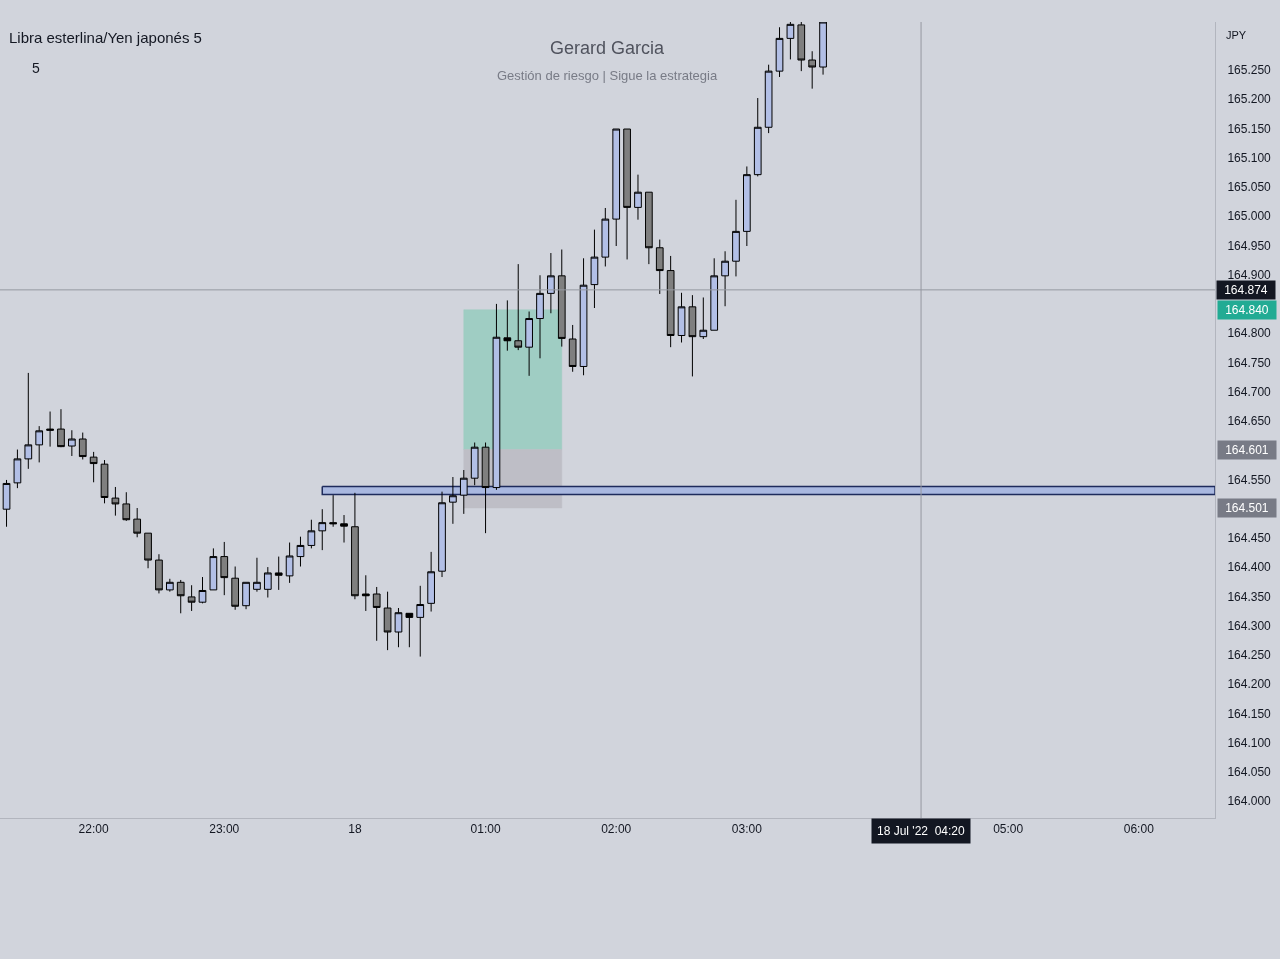  I want to click on y-tick-label: 164.900, so click(1249, 274).